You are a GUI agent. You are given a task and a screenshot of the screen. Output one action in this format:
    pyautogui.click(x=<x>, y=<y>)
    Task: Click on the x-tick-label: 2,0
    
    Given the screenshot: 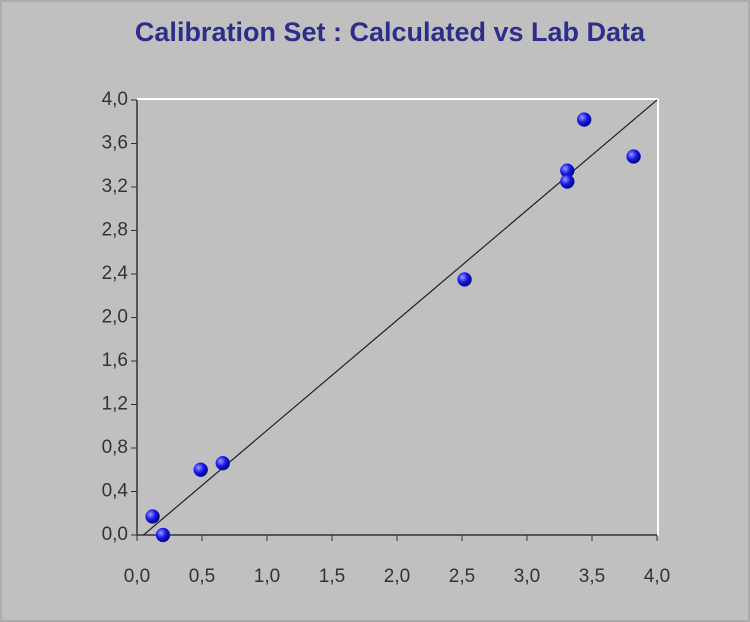 What is the action you would take?
    pyautogui.click(x=397, y=576)
    